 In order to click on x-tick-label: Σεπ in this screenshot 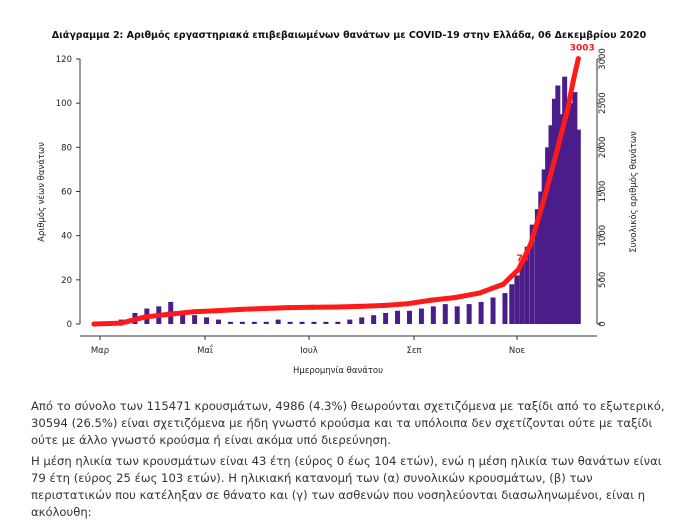, I will do `click(413, 351)`.